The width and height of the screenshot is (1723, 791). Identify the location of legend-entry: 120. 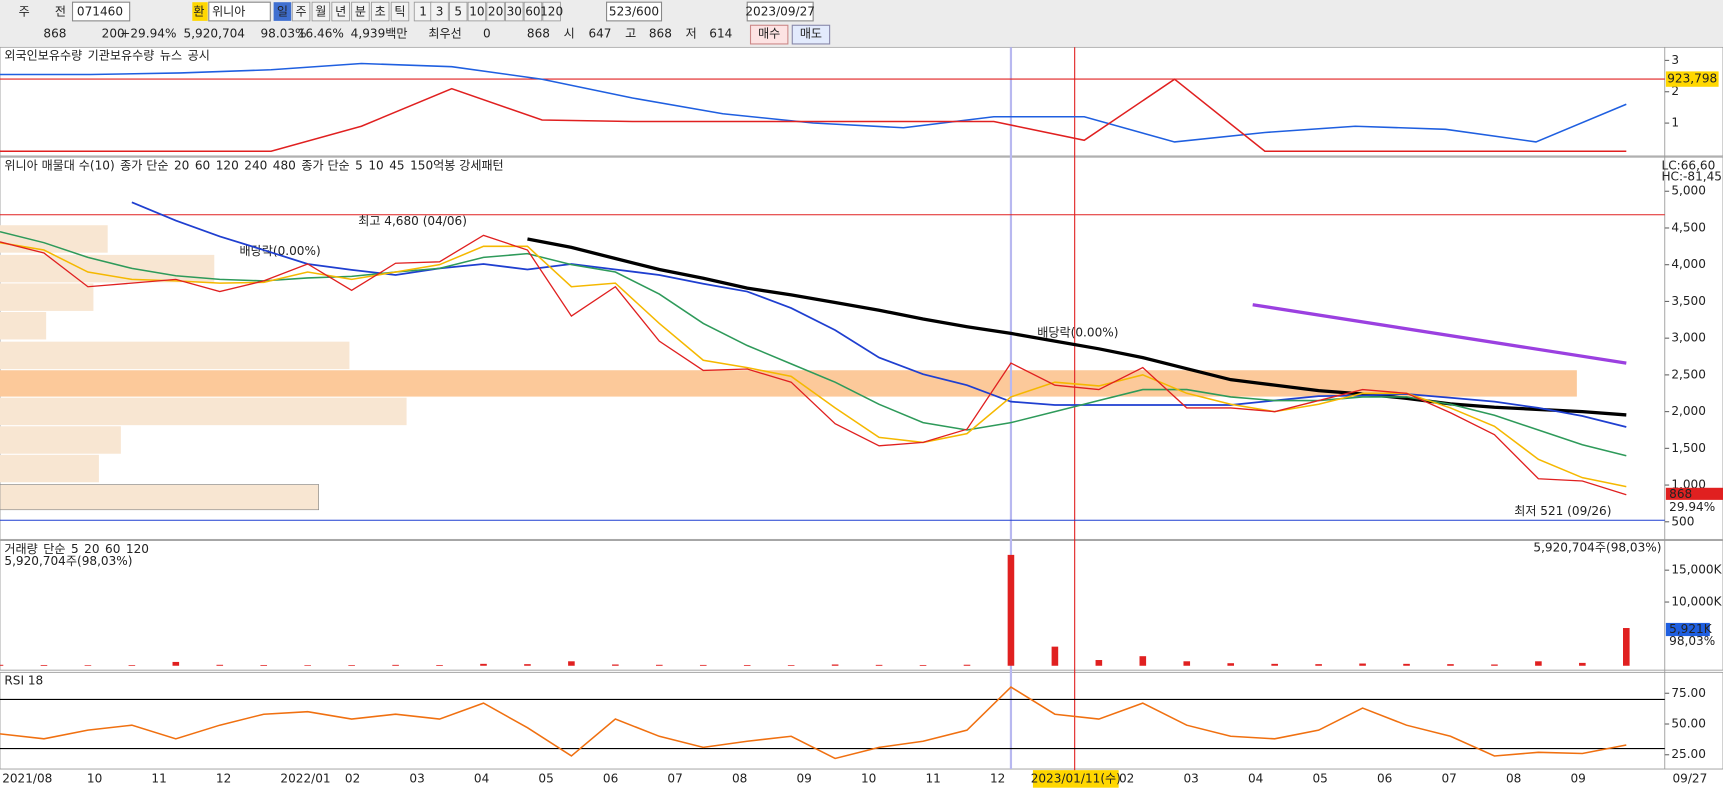
(227, 165).